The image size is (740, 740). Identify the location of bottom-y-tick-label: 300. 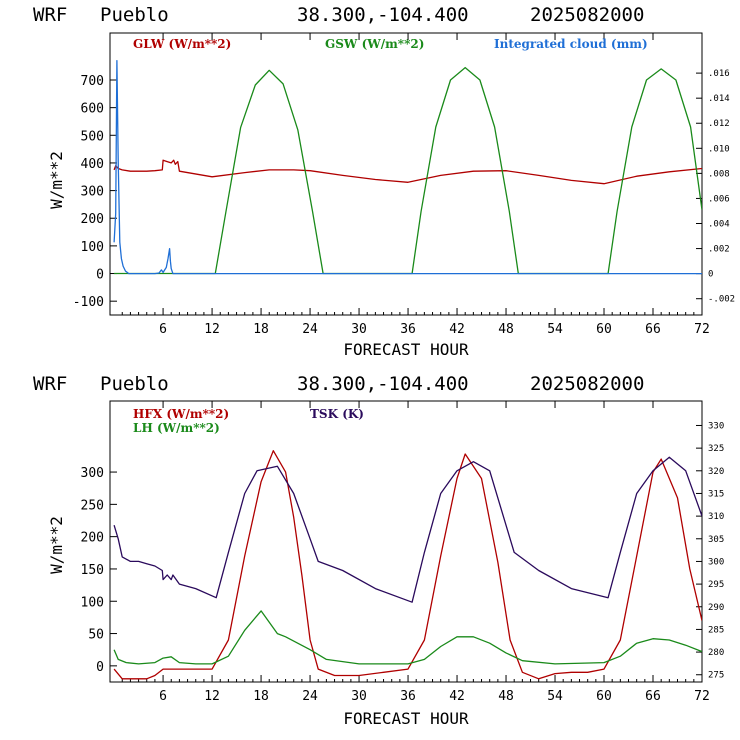
(92, 473).